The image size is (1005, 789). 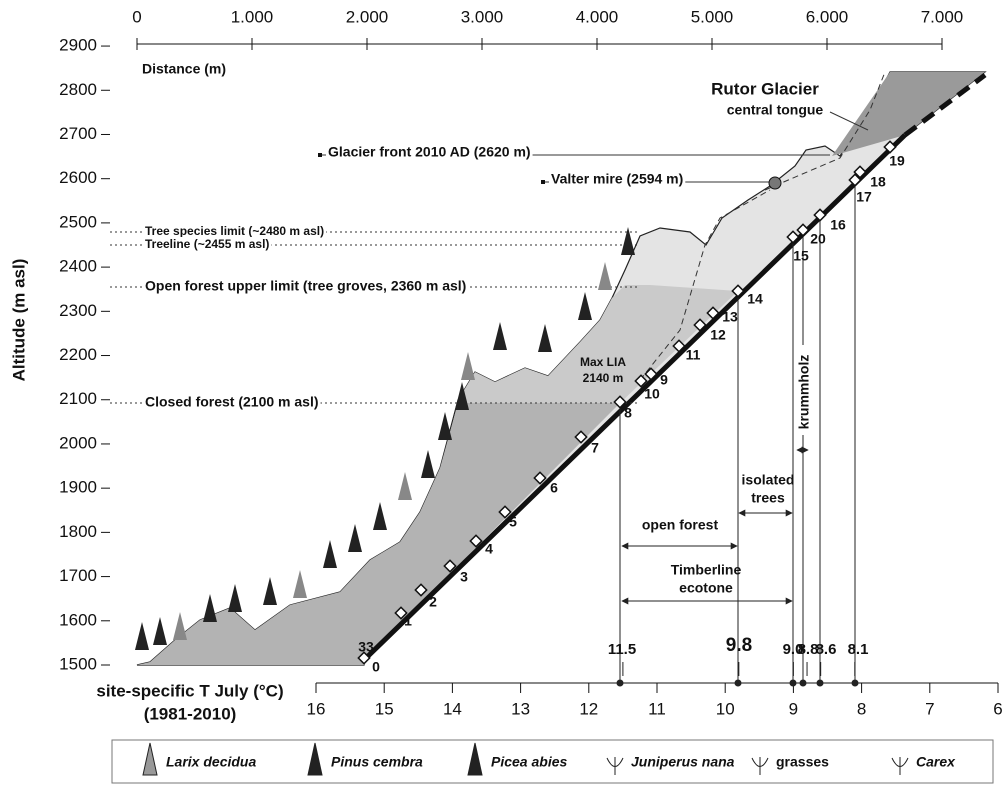 What do you see at coordinates (489, 549) in the screenshot?
I see `site-label: 4` at bounding box center [489, 549].